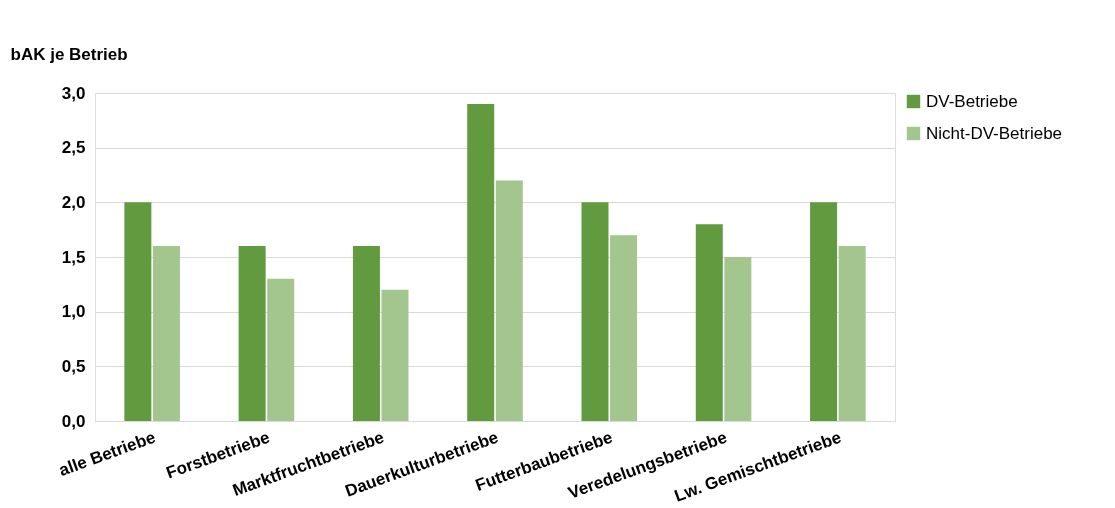 The width and height of the screenshot is (1115, 508). What do you see at coordinates (73, 148) in the screenshot?
I see `y-tick-label: 2,5` at bounding box center [73, 148].